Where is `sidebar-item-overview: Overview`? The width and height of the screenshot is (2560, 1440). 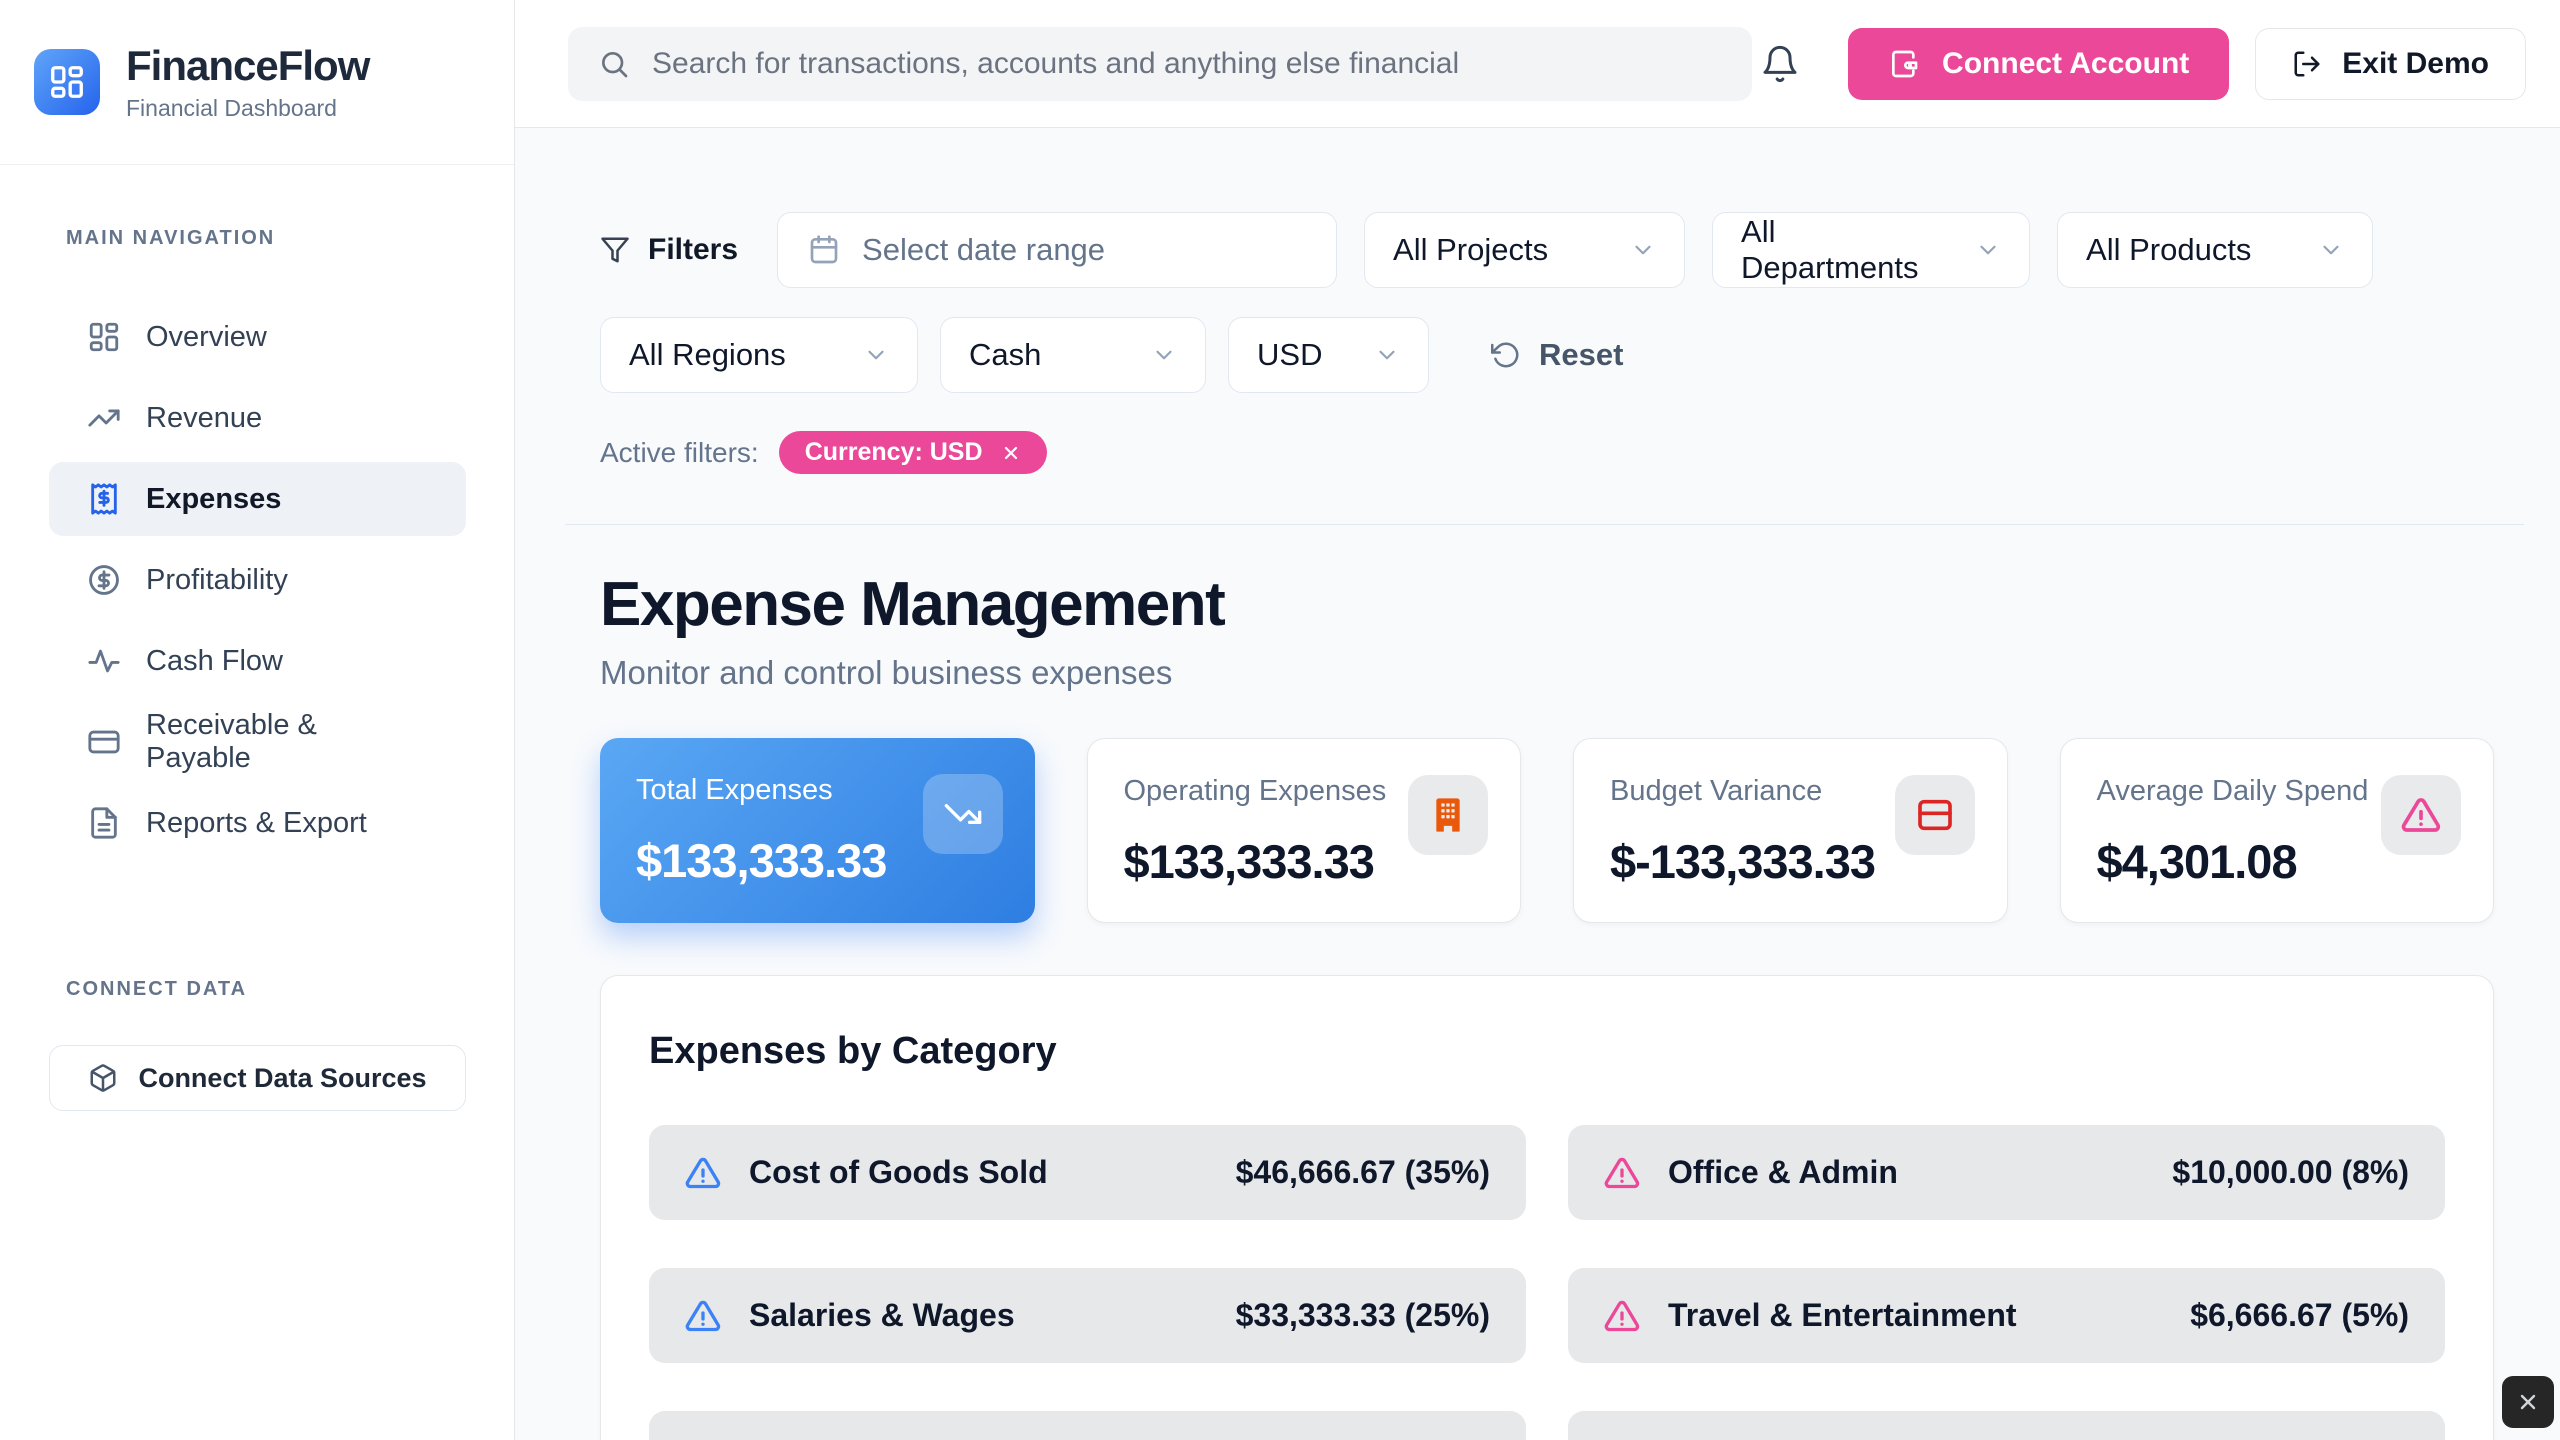 sidebar-item-overview: Overview is located at coordinates (257, 337).